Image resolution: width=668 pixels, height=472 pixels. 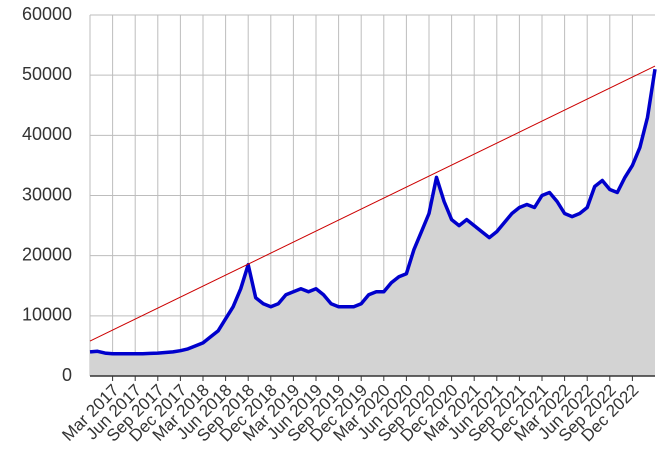 What do you see at coordinates (47, 315) in the screenshot?
I see `y-tick-label: 10000` at bounding box center [47, 315].